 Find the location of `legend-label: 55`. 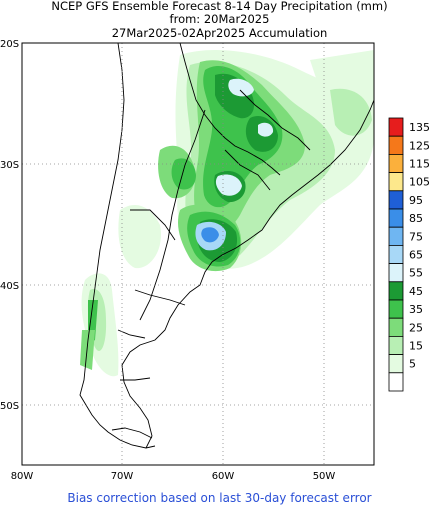

legend-label: 55 is located at coordinates (416, 273).